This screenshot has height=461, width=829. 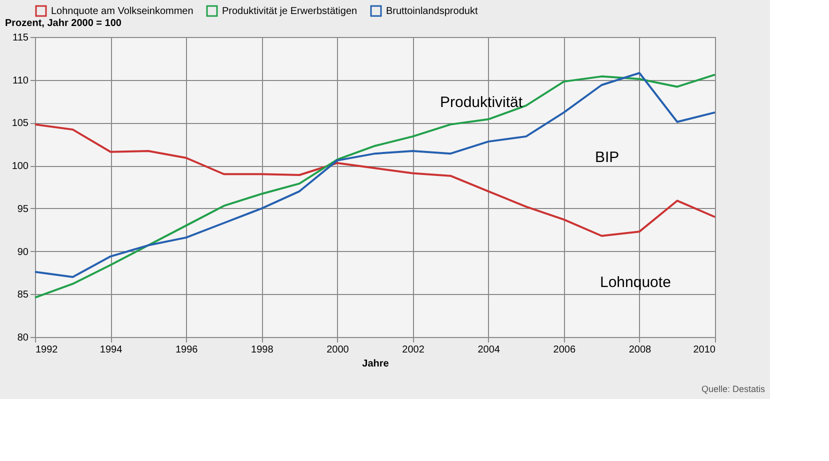 I want to click on y-tick-label: 105, so click(x=20, y=124).